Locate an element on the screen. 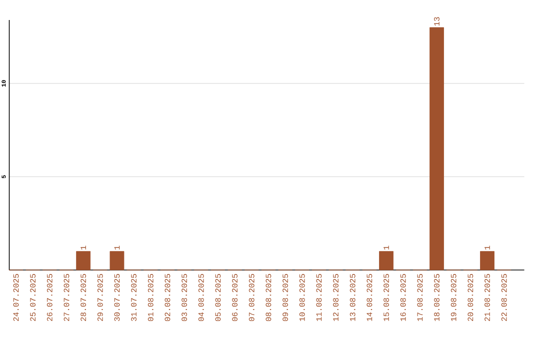 The height and width of the screenshot is (340, 540). x-tick-label: 13.08.2025 is located at coordinates (353, 297).